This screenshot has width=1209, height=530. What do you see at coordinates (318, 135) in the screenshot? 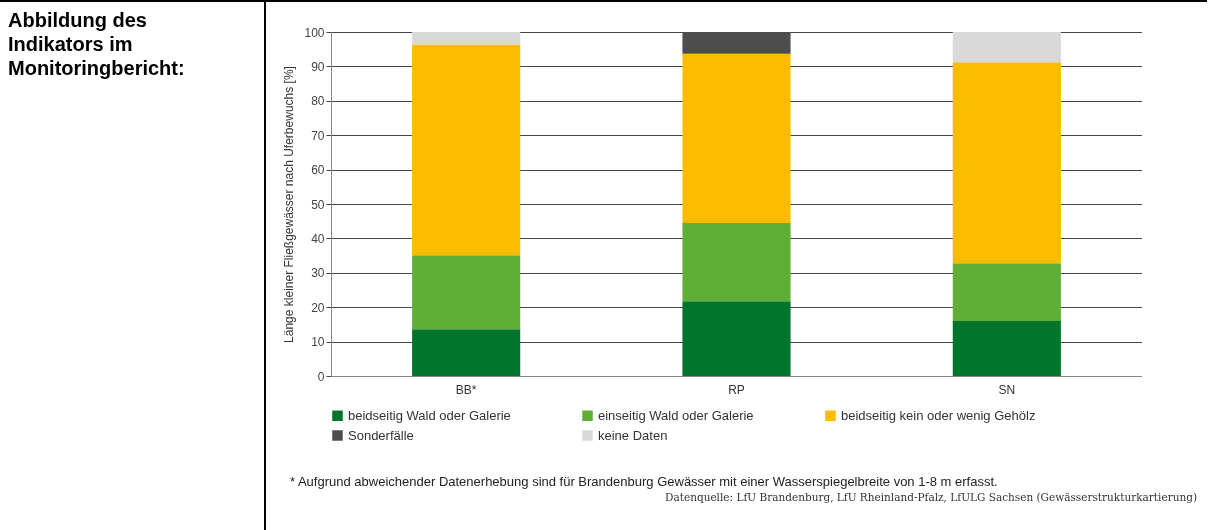
I see `y-tick-label: 70` at bounding box center [318, 135].